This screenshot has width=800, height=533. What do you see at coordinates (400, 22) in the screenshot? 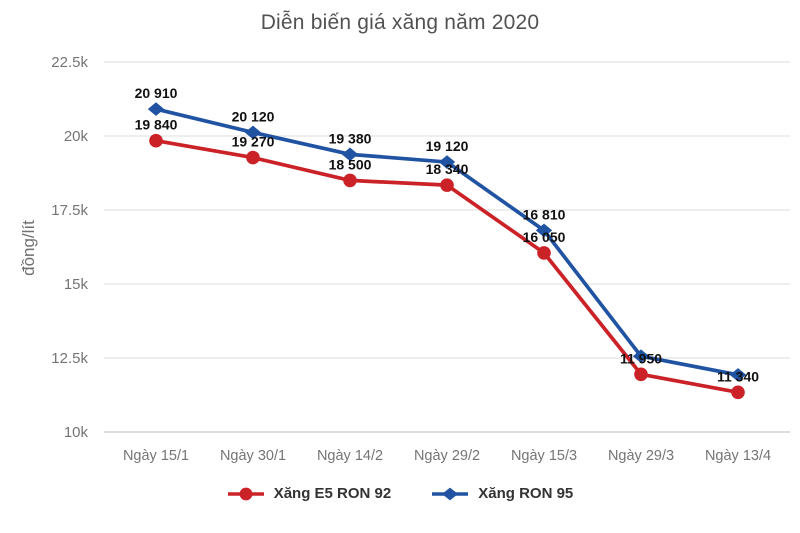
I see `chart-title: Diễn biến giá xăng năm 2020` at bounding box center [400, 22].